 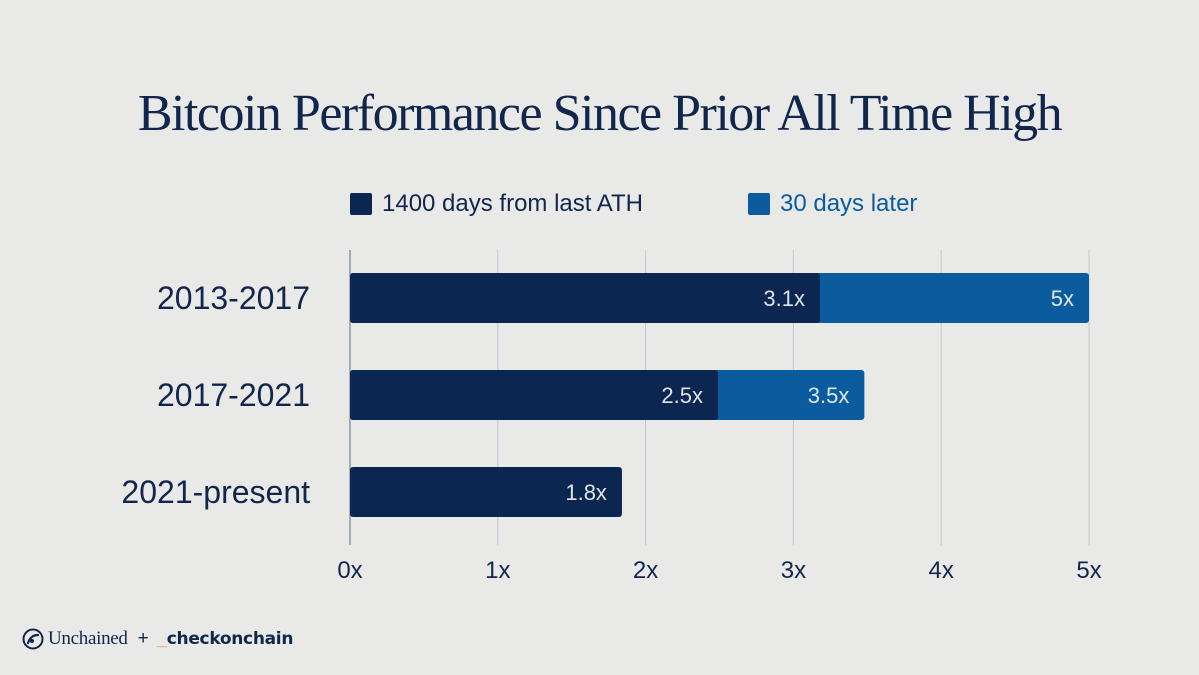 I want to click on footer-branding: Unchained + _ checkonchain, so click(x=157, y=639).